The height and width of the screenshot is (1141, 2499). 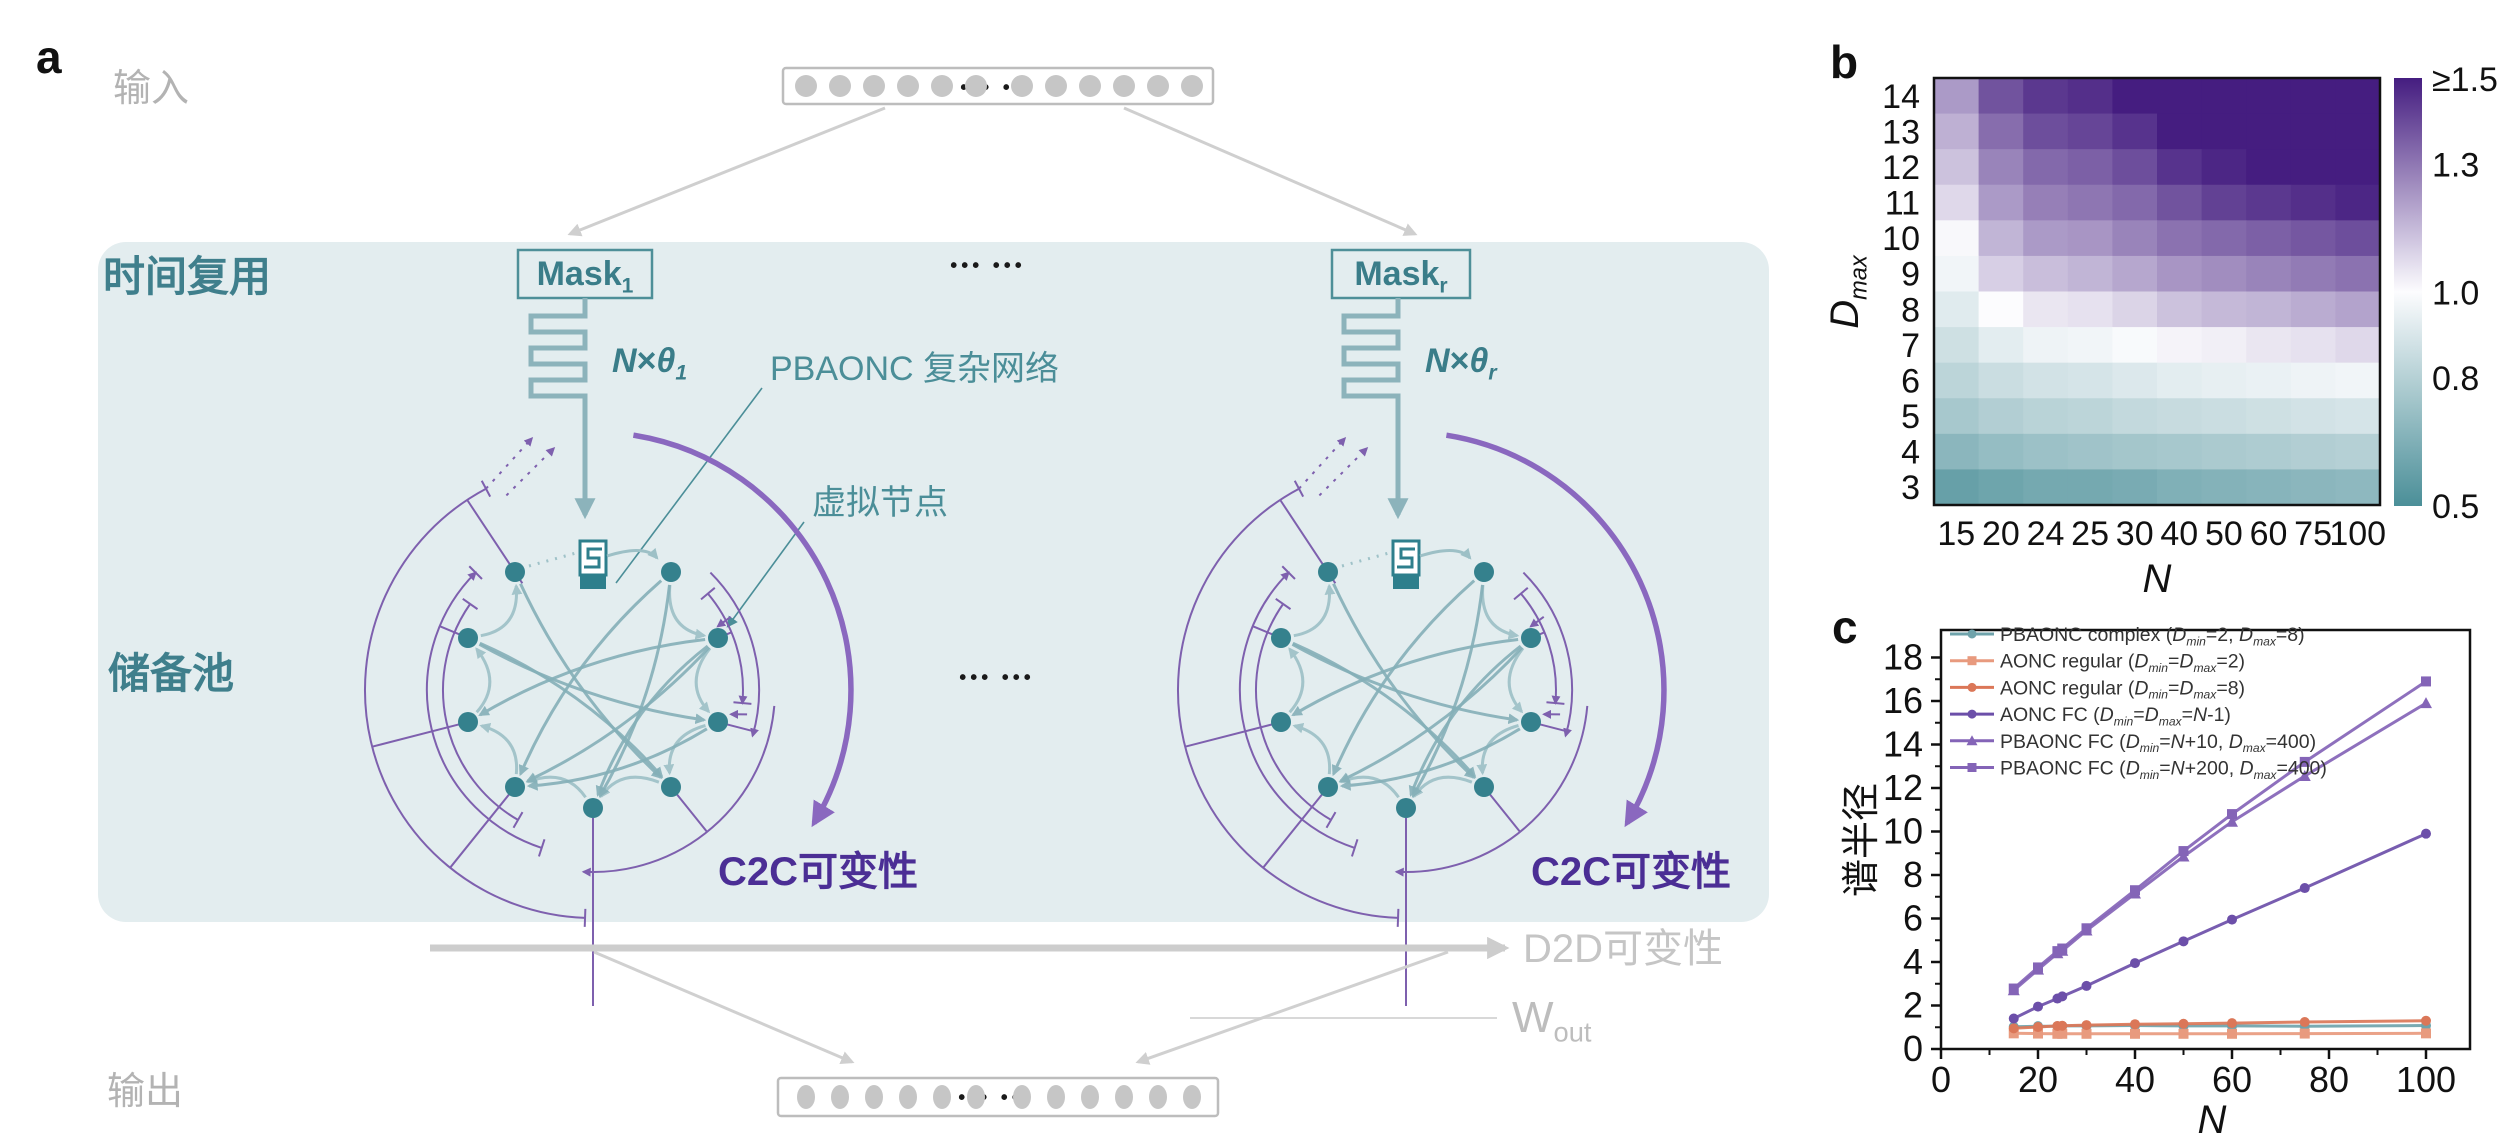 I want to click on injection-icon-base, so click(x=593, y=582).